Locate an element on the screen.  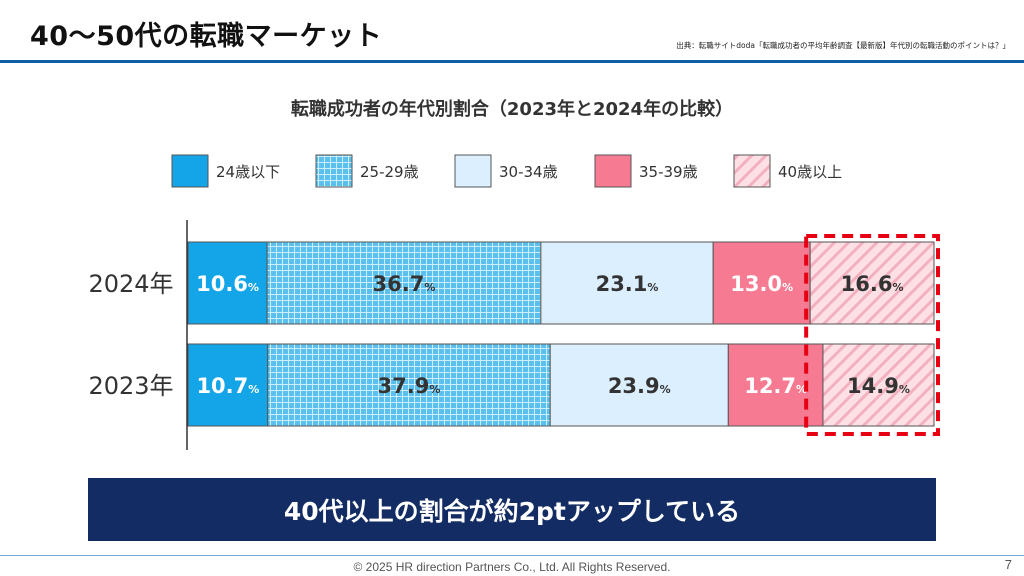
legend-label-35-39: 35-39歳 is located at coordinates (668, 172).